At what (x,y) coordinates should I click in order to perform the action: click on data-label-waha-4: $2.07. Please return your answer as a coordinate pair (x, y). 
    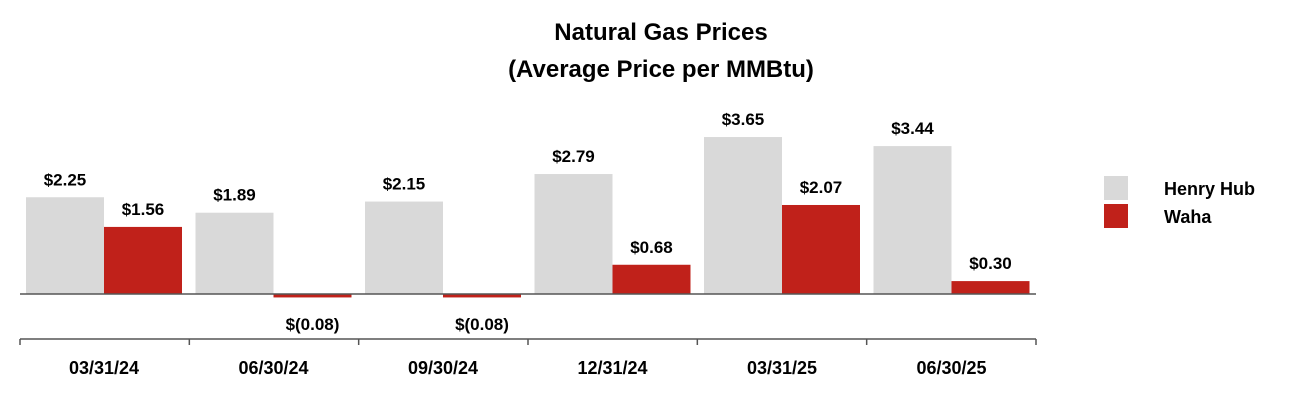
    Looking at the image, I should click on (821, 187).